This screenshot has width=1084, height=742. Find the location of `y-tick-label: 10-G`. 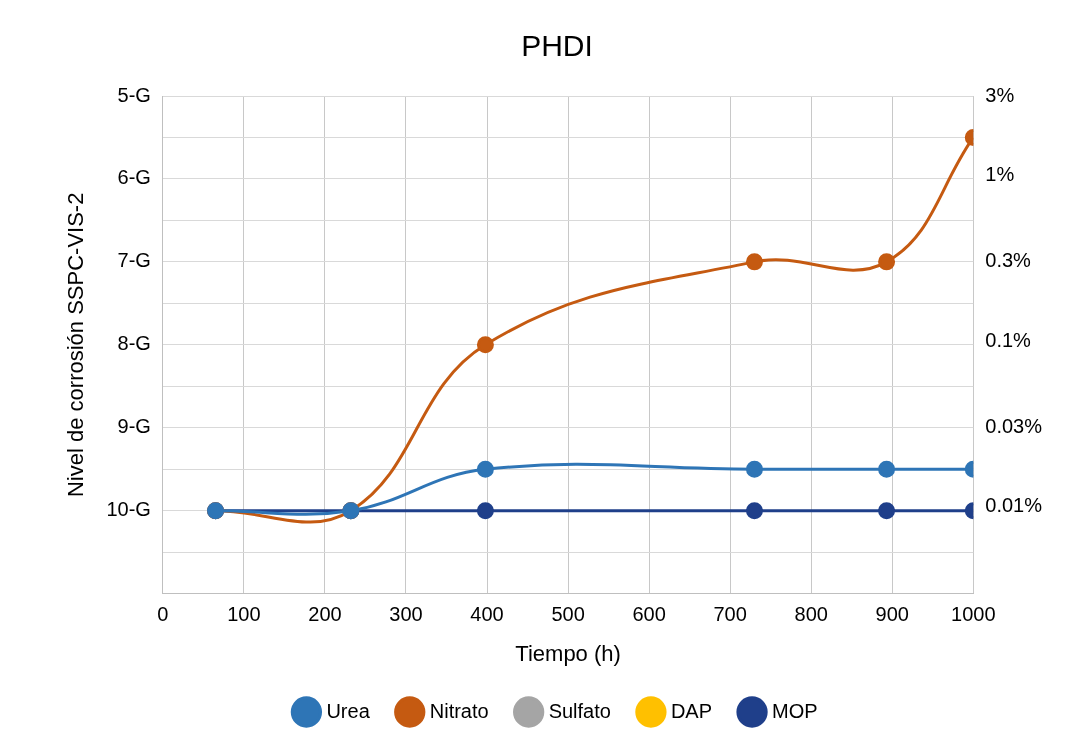

y-tick-label: 10-G is located at coordinates (128, 509).